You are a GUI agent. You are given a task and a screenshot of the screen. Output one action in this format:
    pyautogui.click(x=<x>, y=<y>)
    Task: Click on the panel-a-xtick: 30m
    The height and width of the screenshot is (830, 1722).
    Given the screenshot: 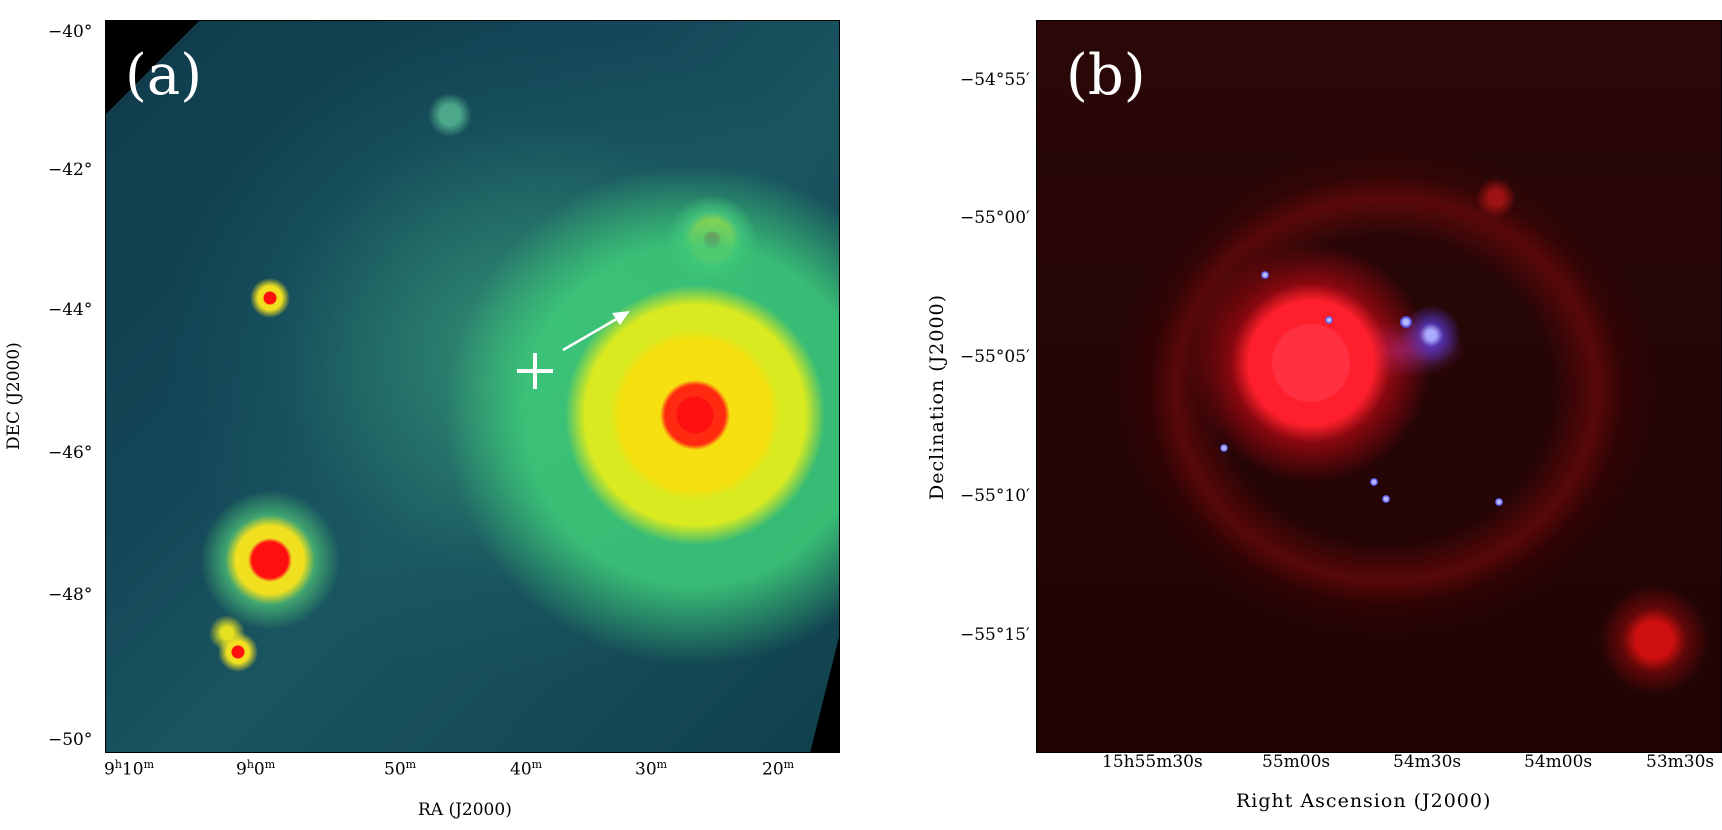 What is the action you would take?
    pyautogui.click(x=651, y=769)
    